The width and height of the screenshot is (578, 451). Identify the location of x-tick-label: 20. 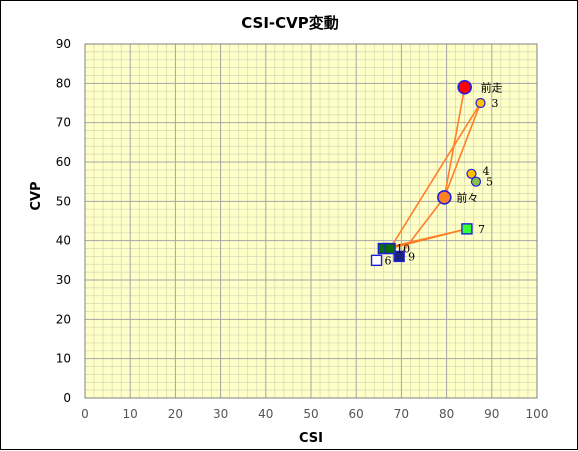
(175, 414).